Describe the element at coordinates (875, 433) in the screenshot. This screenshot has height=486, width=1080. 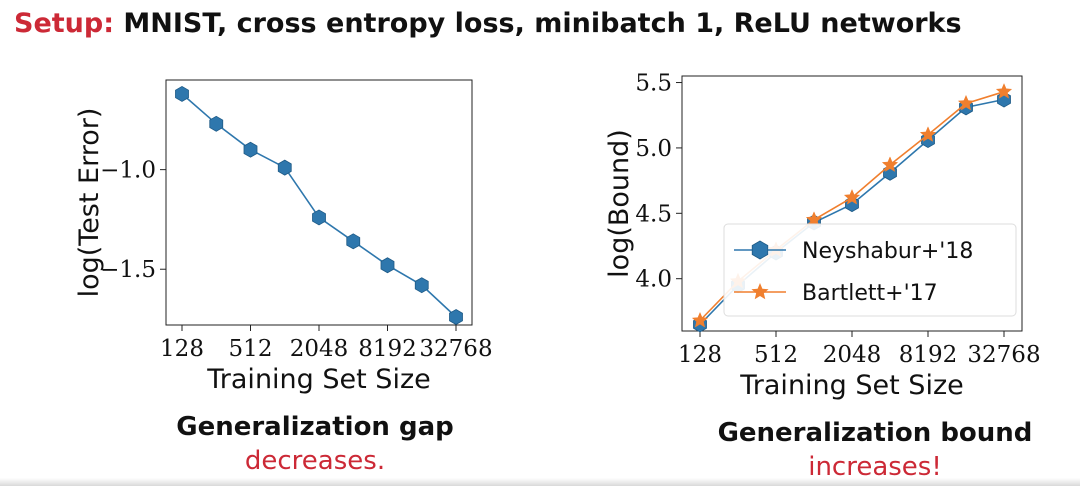
I see `caption-right-main: Generalization bound` at that location.